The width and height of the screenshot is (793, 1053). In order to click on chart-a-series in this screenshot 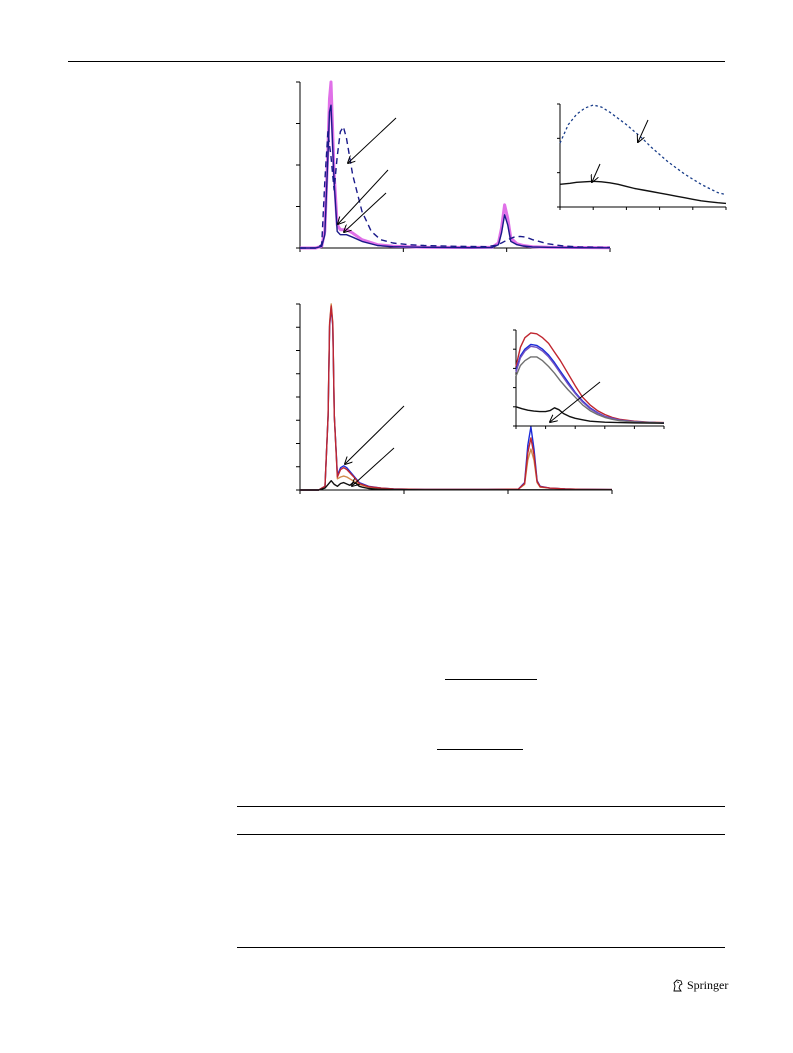, I will do `click(455, 165)`.